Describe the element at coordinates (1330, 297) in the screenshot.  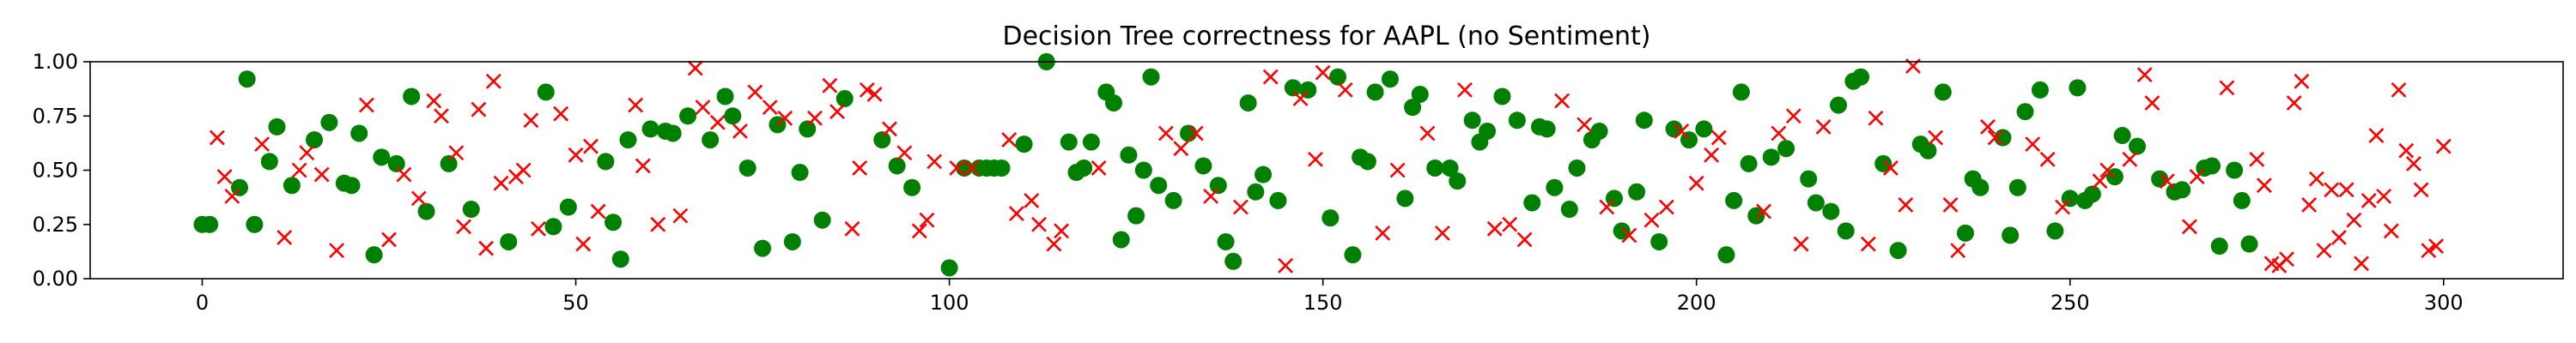
I see `x-axis: 0 50 100 150 200 250 300` at that location.